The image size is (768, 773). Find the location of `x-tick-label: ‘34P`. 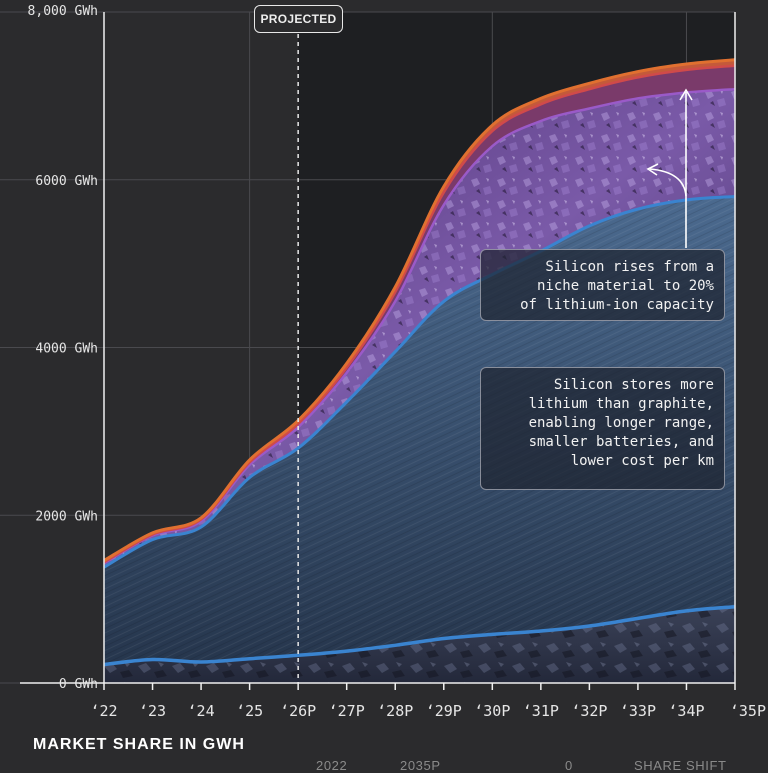

x-tick-label: ‘34P is located at coordinates (686, 711).